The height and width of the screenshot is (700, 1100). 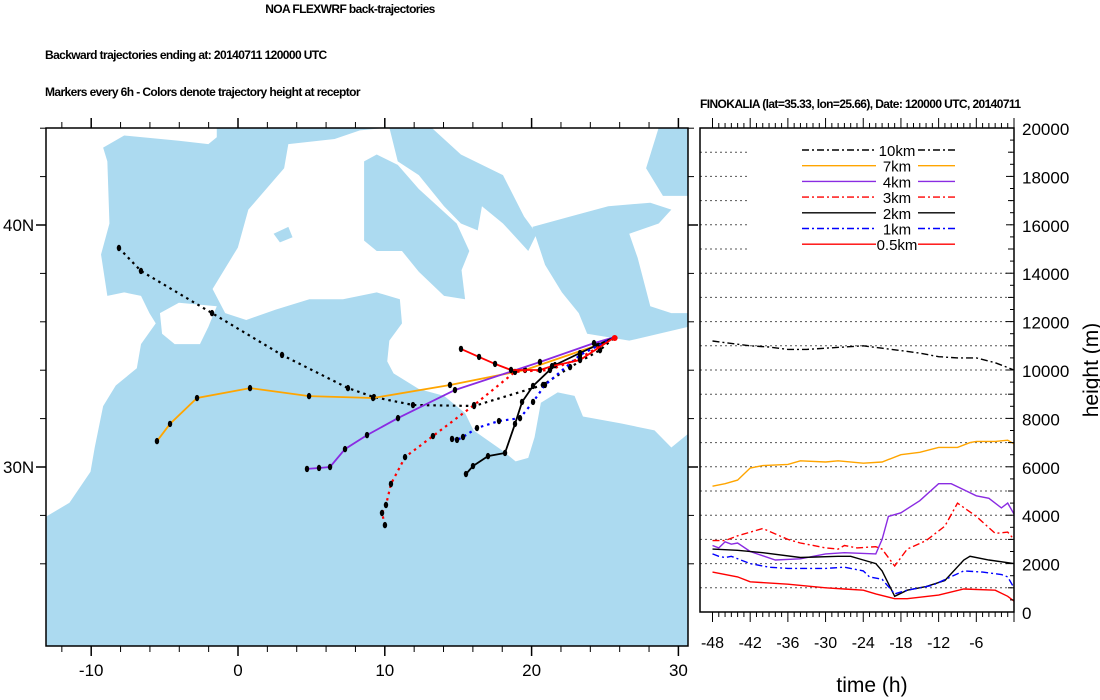 I want to click on y-tick-label: 12000, so click(x=1045, y=323).